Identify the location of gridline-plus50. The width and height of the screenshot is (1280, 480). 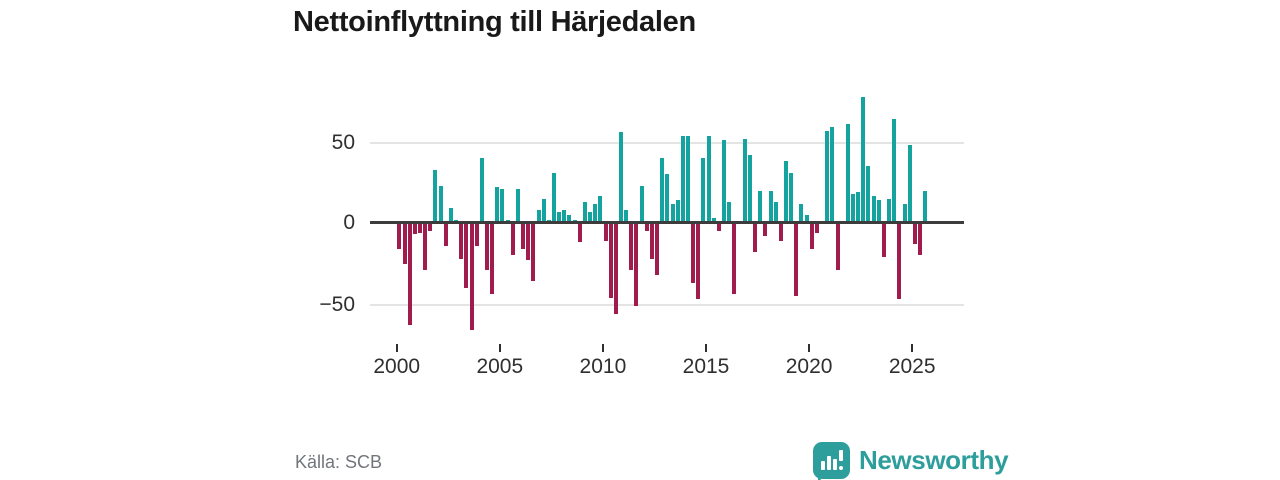
(667, 143).